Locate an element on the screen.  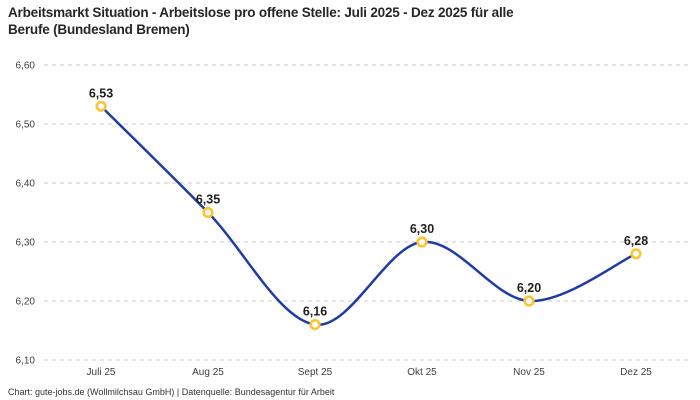
data-point-label: 6,53 is located at coordinates (101, 93).